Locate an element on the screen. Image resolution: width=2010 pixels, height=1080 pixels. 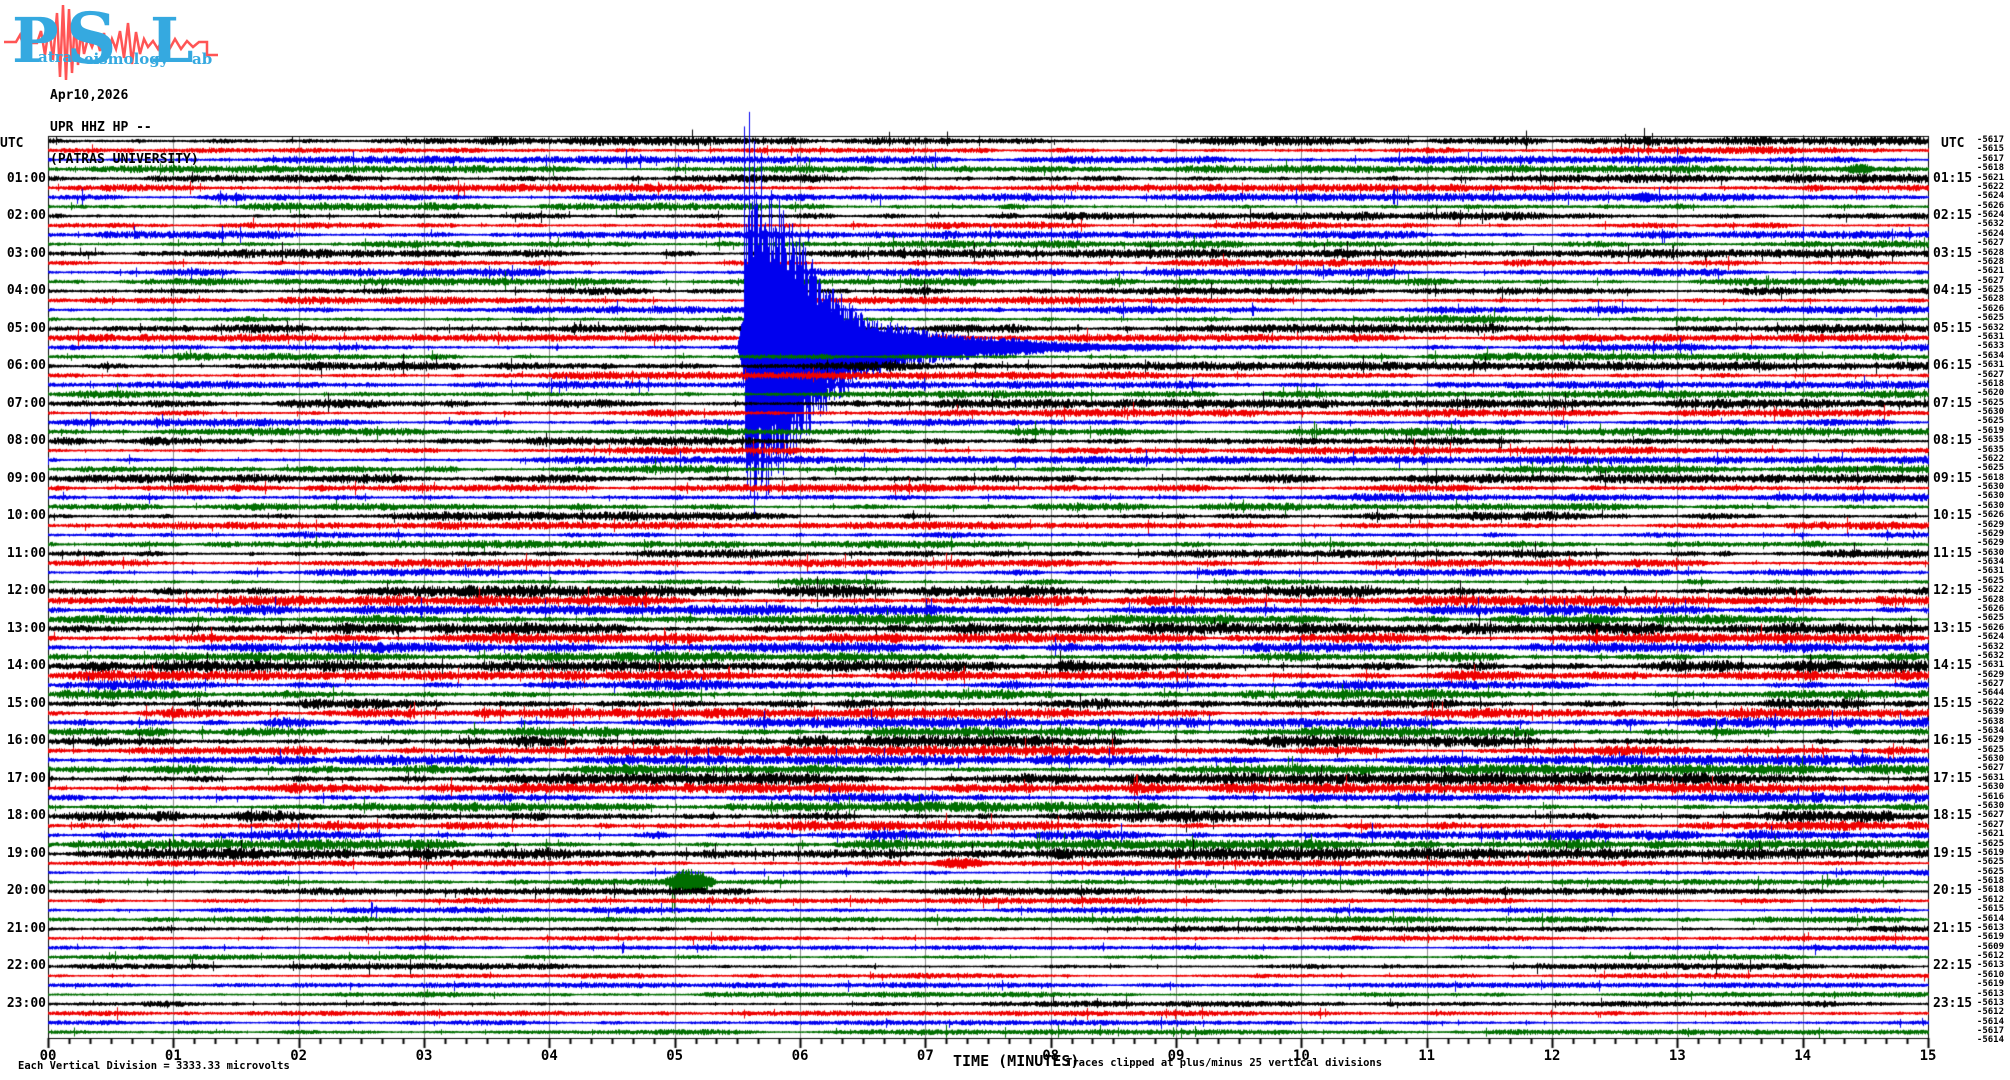
logo-word-atras: atras is located at coordinates (59, 57).